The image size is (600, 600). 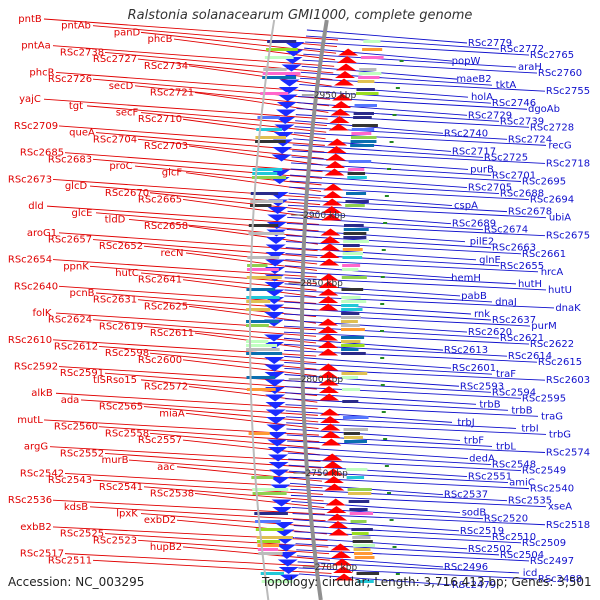 I want to click on right-gene-label: popW, so click(x=466, y=61).